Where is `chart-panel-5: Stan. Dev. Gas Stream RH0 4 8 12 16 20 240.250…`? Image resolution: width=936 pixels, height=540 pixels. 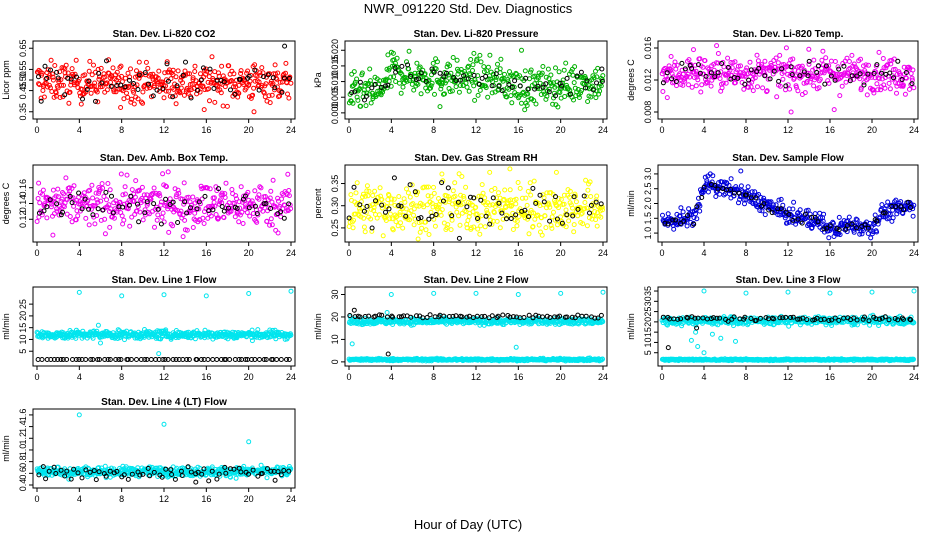 chart-panel-5: Stan. Dev. Gas Stream RH0 4 8 12 16 20 240.250… is located at coordinates (460, 205).